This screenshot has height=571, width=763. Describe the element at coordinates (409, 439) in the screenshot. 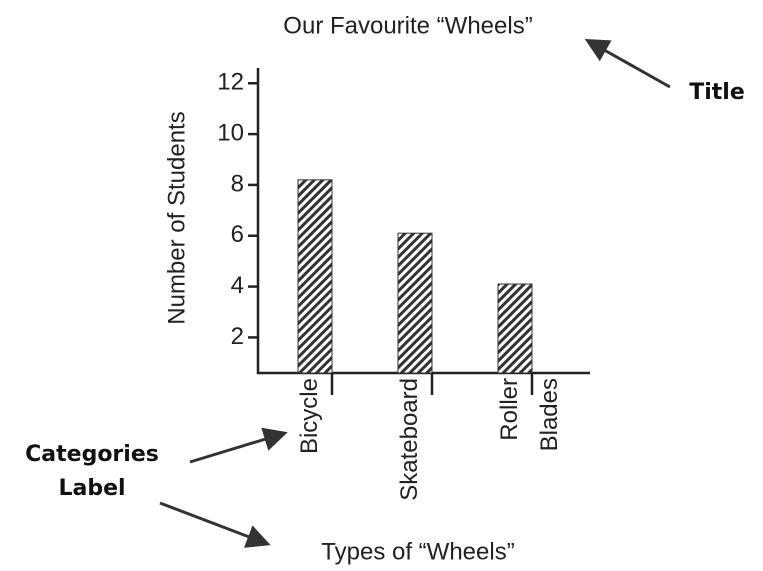

I see `x-tick-label: Skateboard` at that location.